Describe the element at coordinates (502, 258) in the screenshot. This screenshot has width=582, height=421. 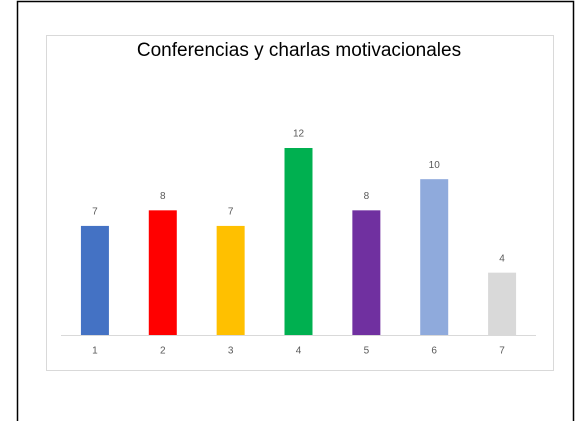
I see `data-label: 4` at that location.